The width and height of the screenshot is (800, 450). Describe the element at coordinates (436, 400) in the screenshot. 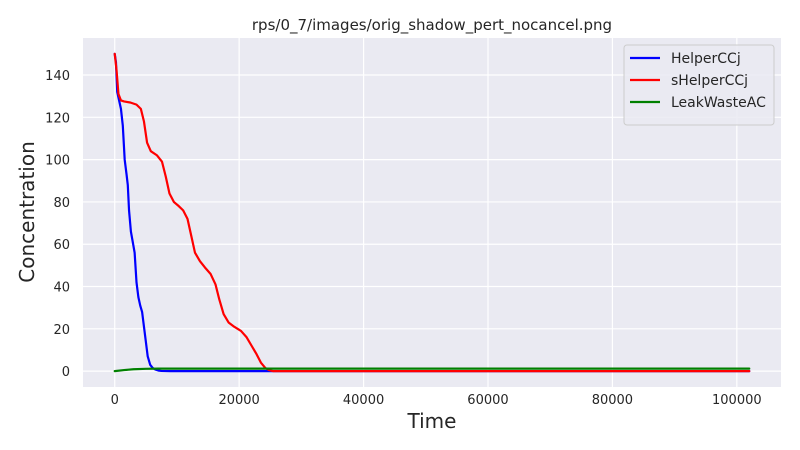

I see `x-tick-labels: 0 20000 40000 60000 80000 100000` at that location.